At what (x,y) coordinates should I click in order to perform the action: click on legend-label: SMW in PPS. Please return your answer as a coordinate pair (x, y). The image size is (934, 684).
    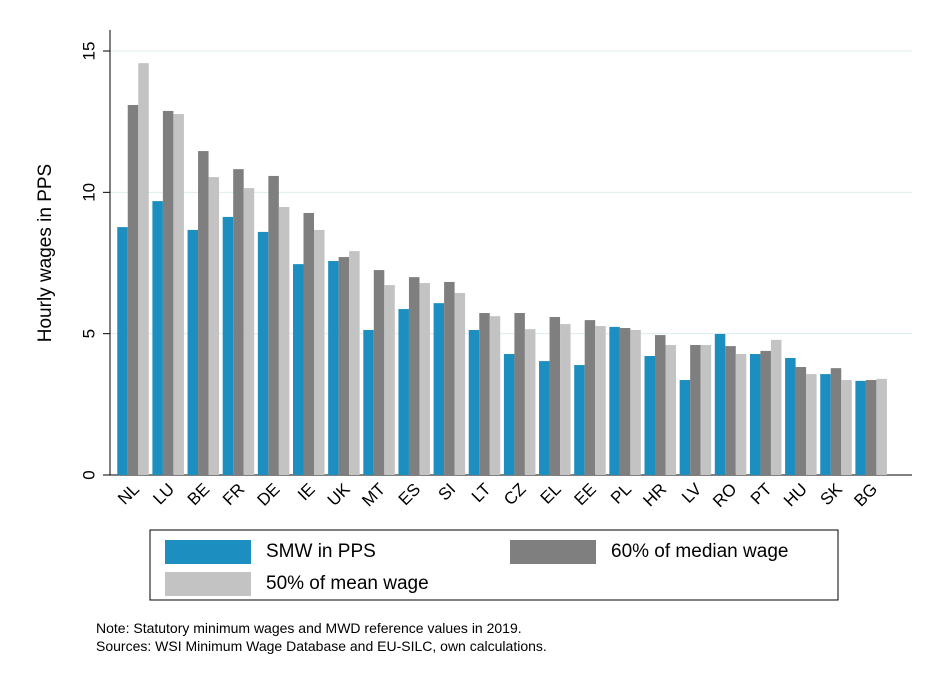
    Looking at the image, I should click on (321, 551).